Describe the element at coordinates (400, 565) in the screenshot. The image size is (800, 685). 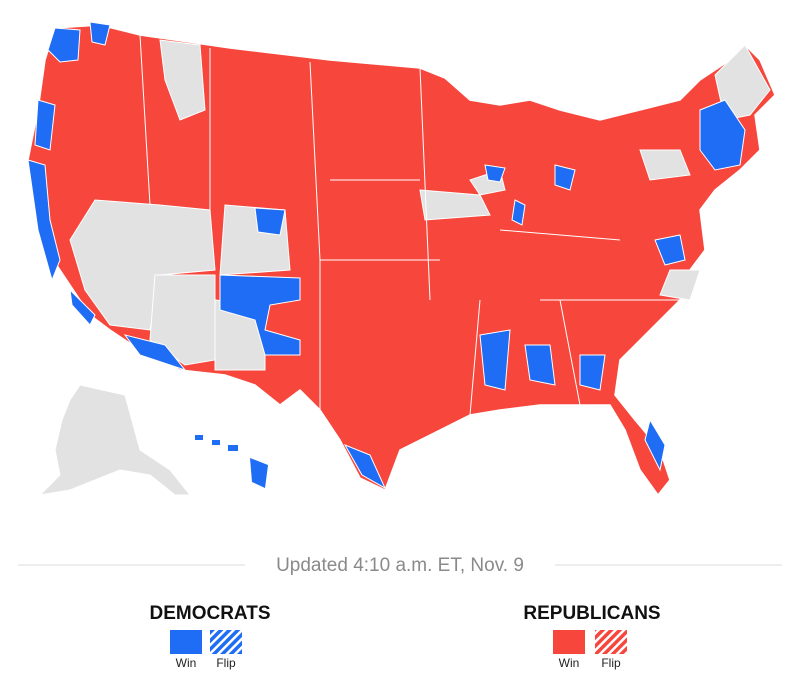
I see `updated-note: Updated 4:10 a.m. ET, Nov. 9` at that location.